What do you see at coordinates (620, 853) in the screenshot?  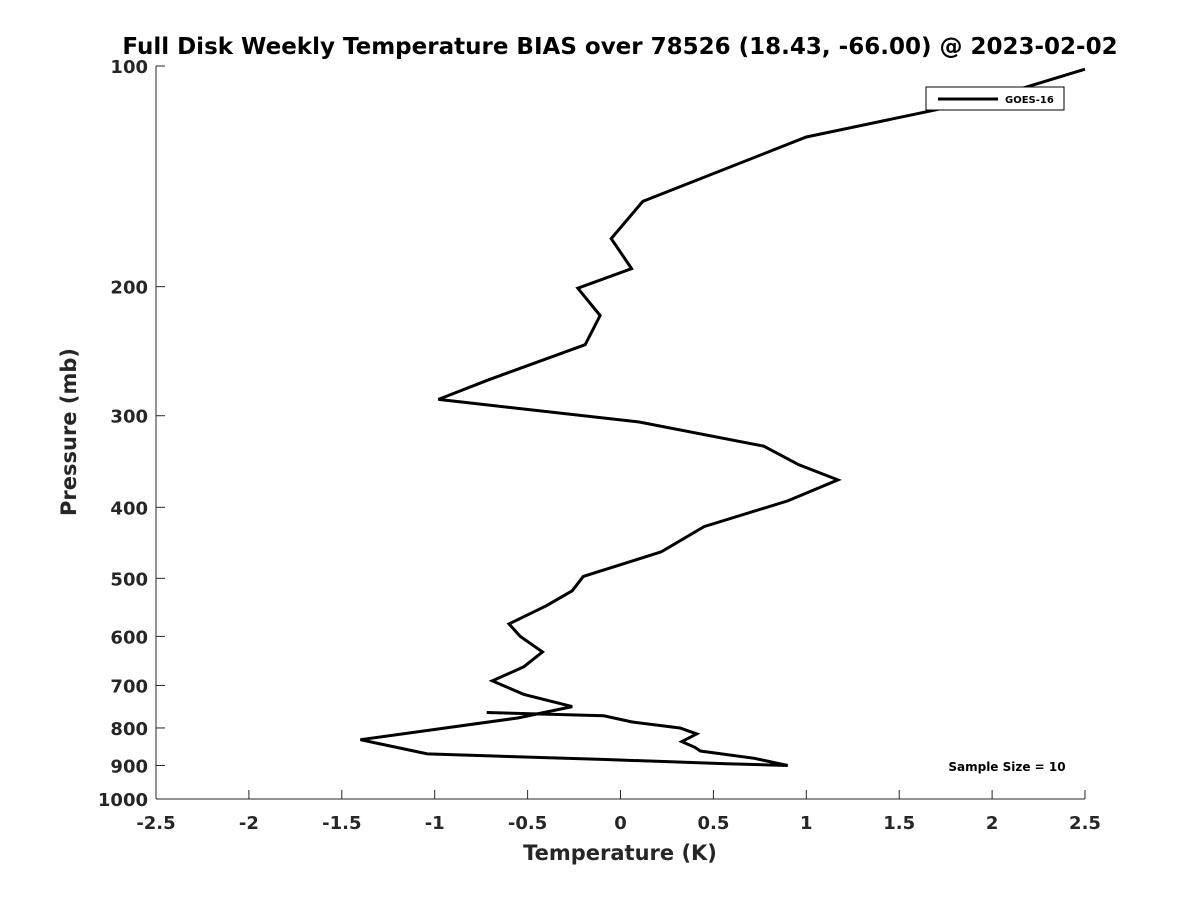 I see `x-axis-label: Temperature (K)` at bounding box center [620, 853].